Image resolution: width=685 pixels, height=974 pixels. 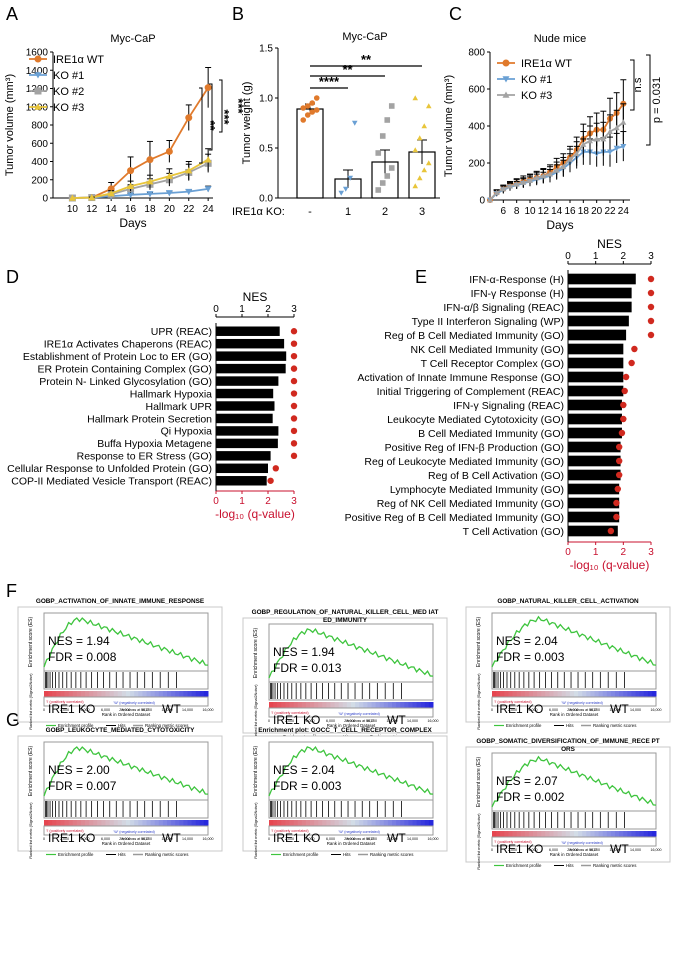 I want to click on nes-value: NES = 2.04, so click(x=304, y=770).